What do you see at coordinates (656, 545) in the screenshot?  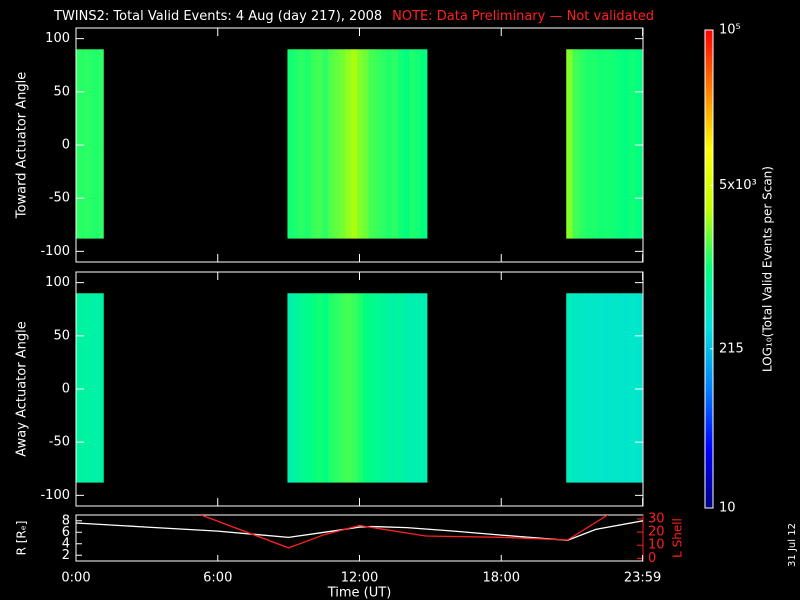 I see `y2-tick-label: 10` at bounding box center [656, 545].